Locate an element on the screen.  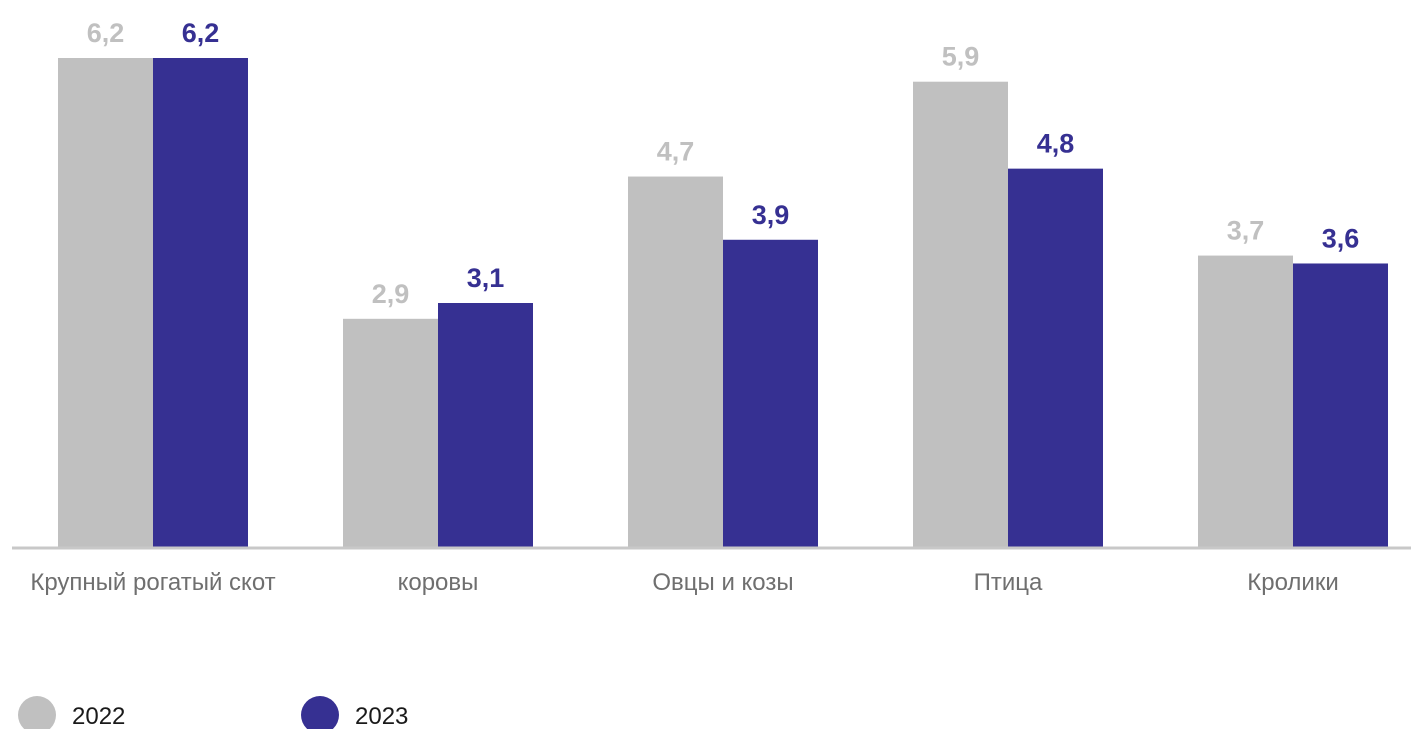
value-label-2023-3: 4,8 is located at coordinates (1056, 144).